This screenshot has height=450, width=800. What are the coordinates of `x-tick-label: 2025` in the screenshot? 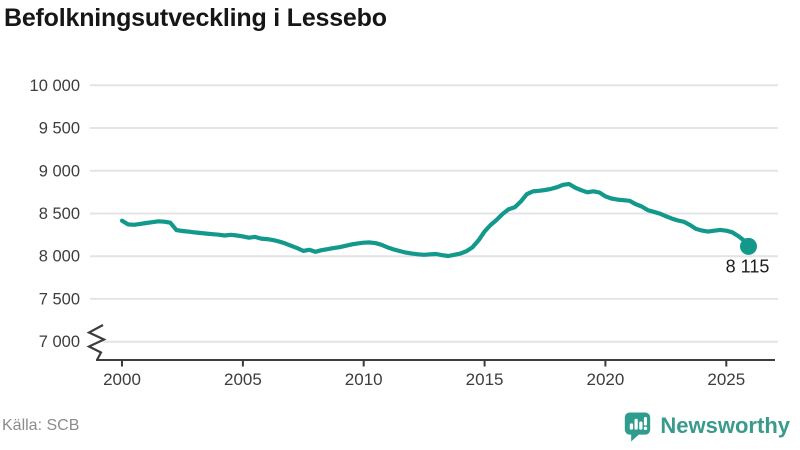 It's located at (726, 379).